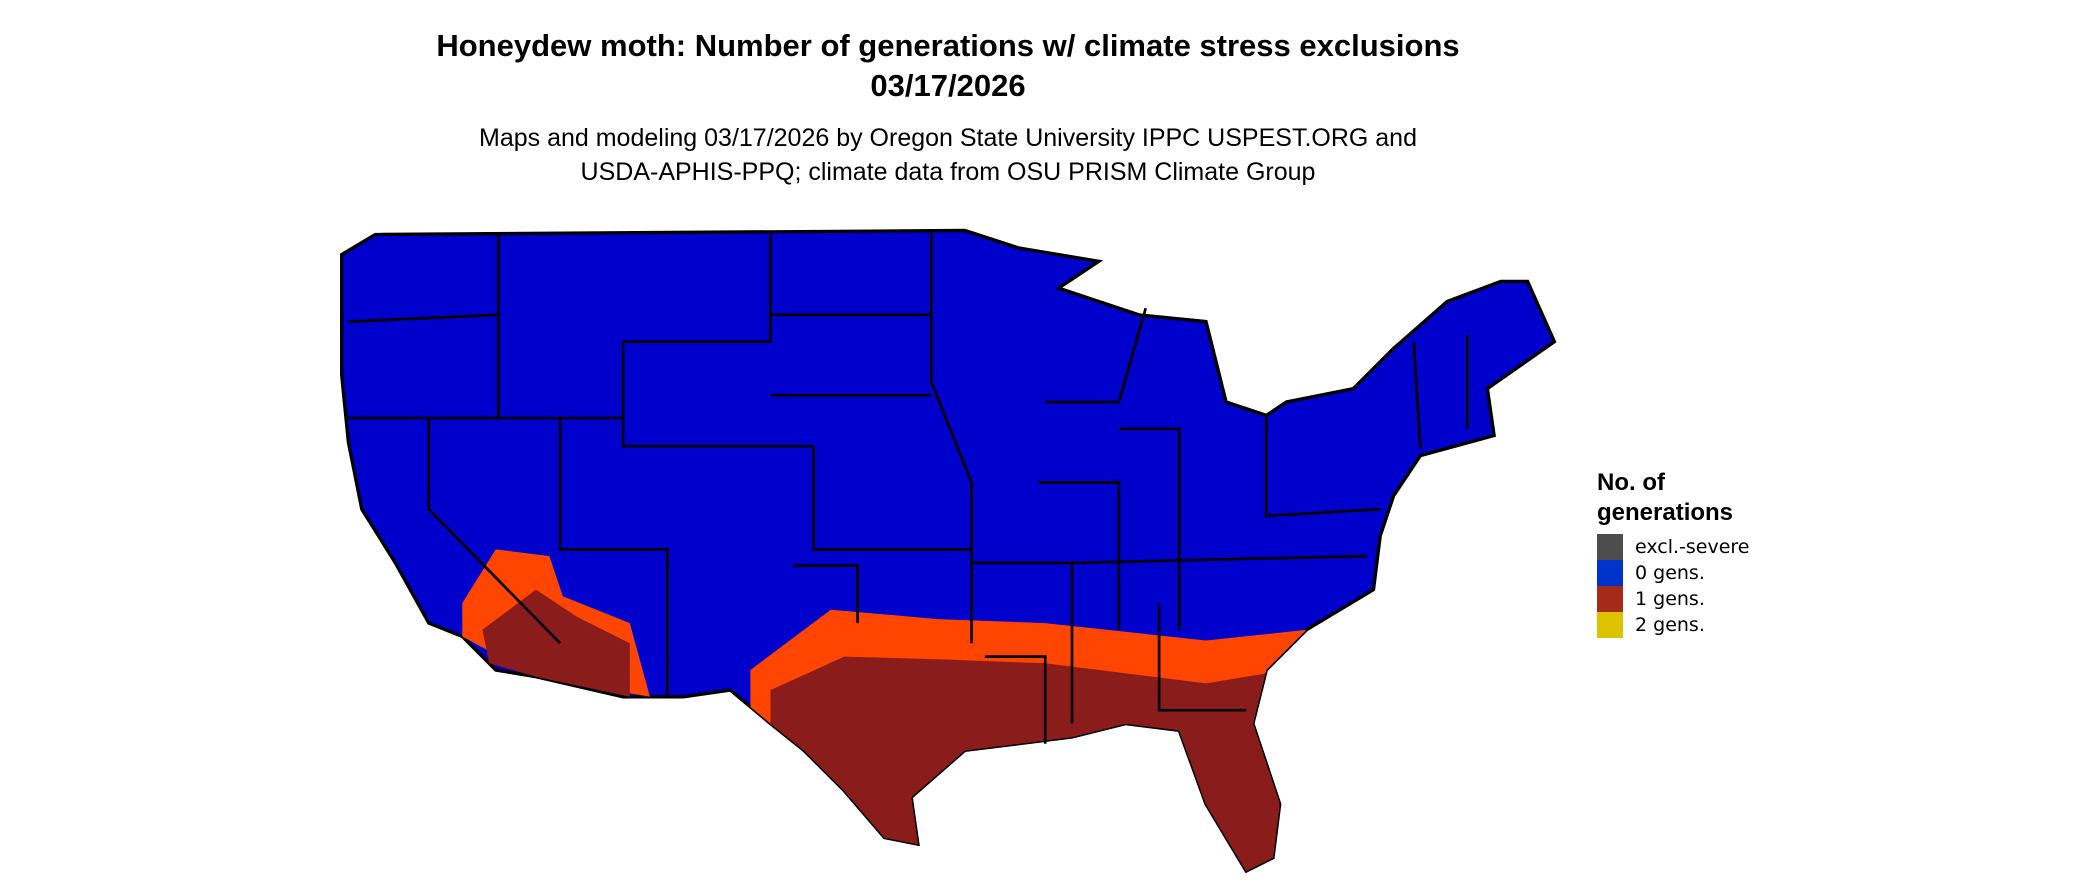 This screenshot has height=892, width=2100. I want to click on legend-title-line-1: No. of, so click(1631, 482).